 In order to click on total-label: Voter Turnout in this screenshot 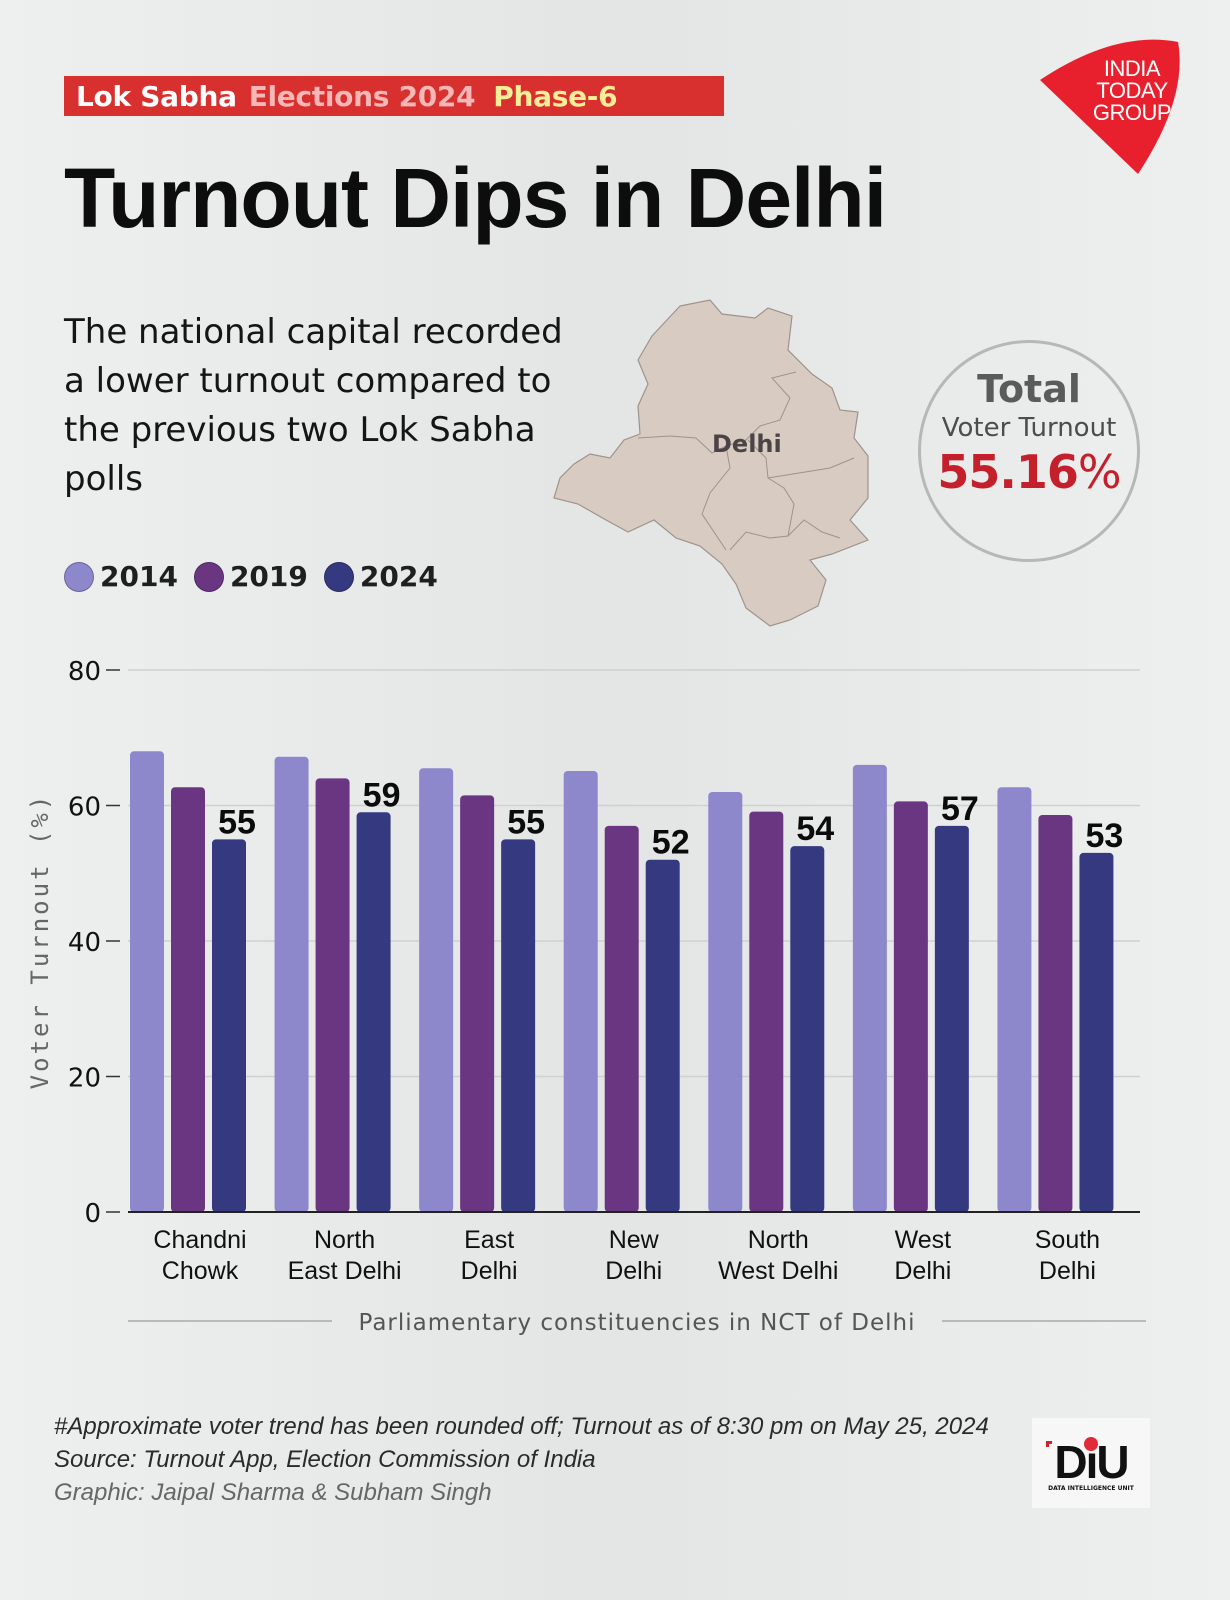, I will do `click(1029, 428)`.